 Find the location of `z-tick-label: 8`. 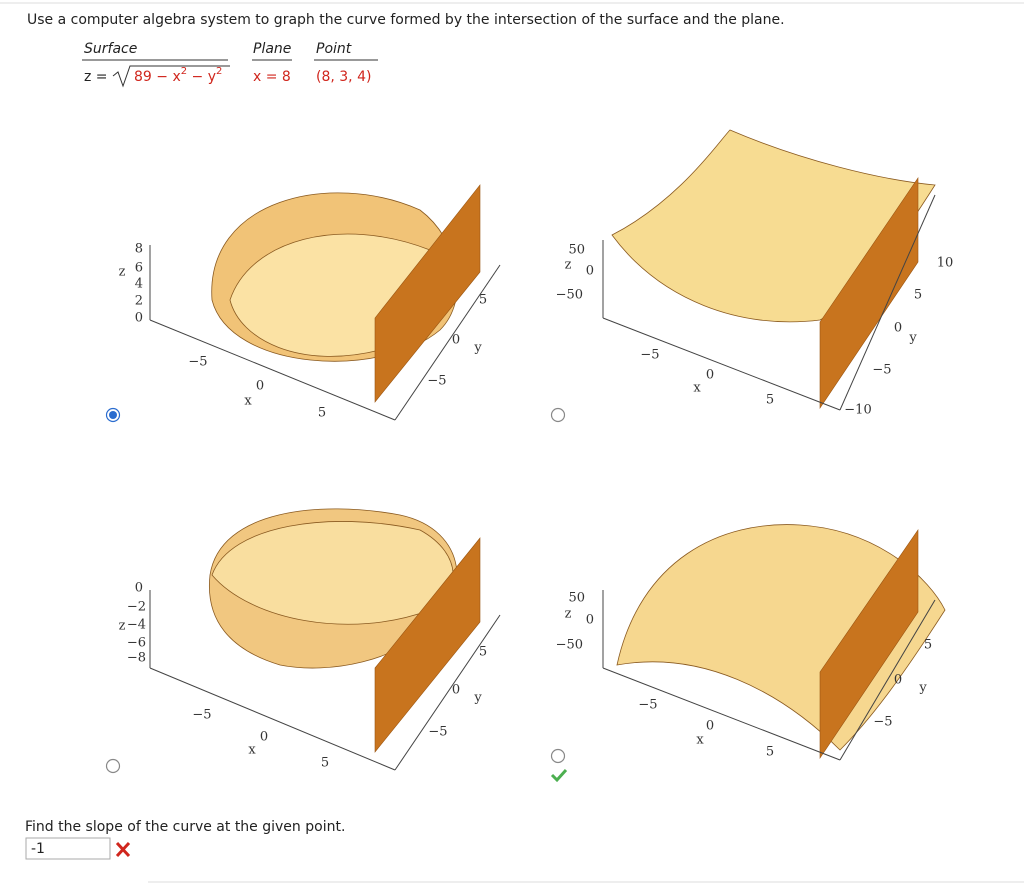

z-tick-label: 8 is located at coordinates (139, 249).